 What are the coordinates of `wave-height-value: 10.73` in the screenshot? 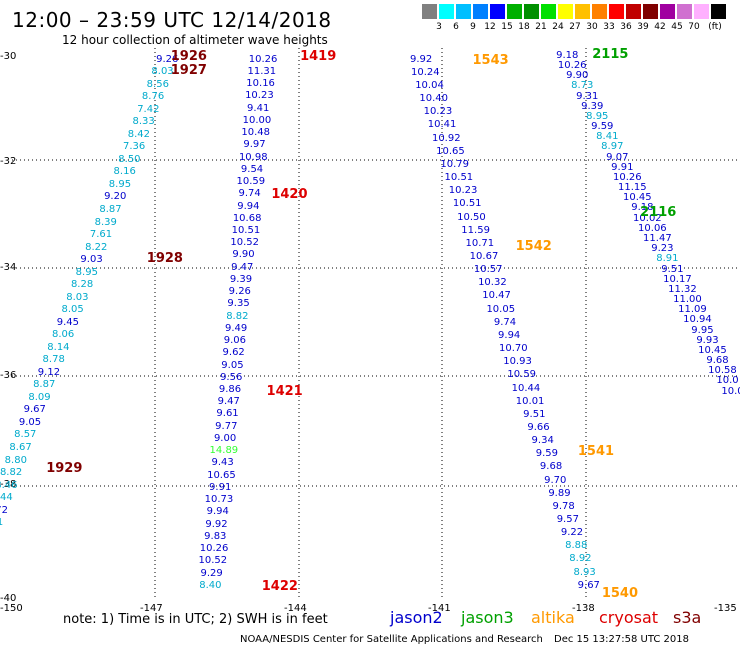 It's located at (219, 500).